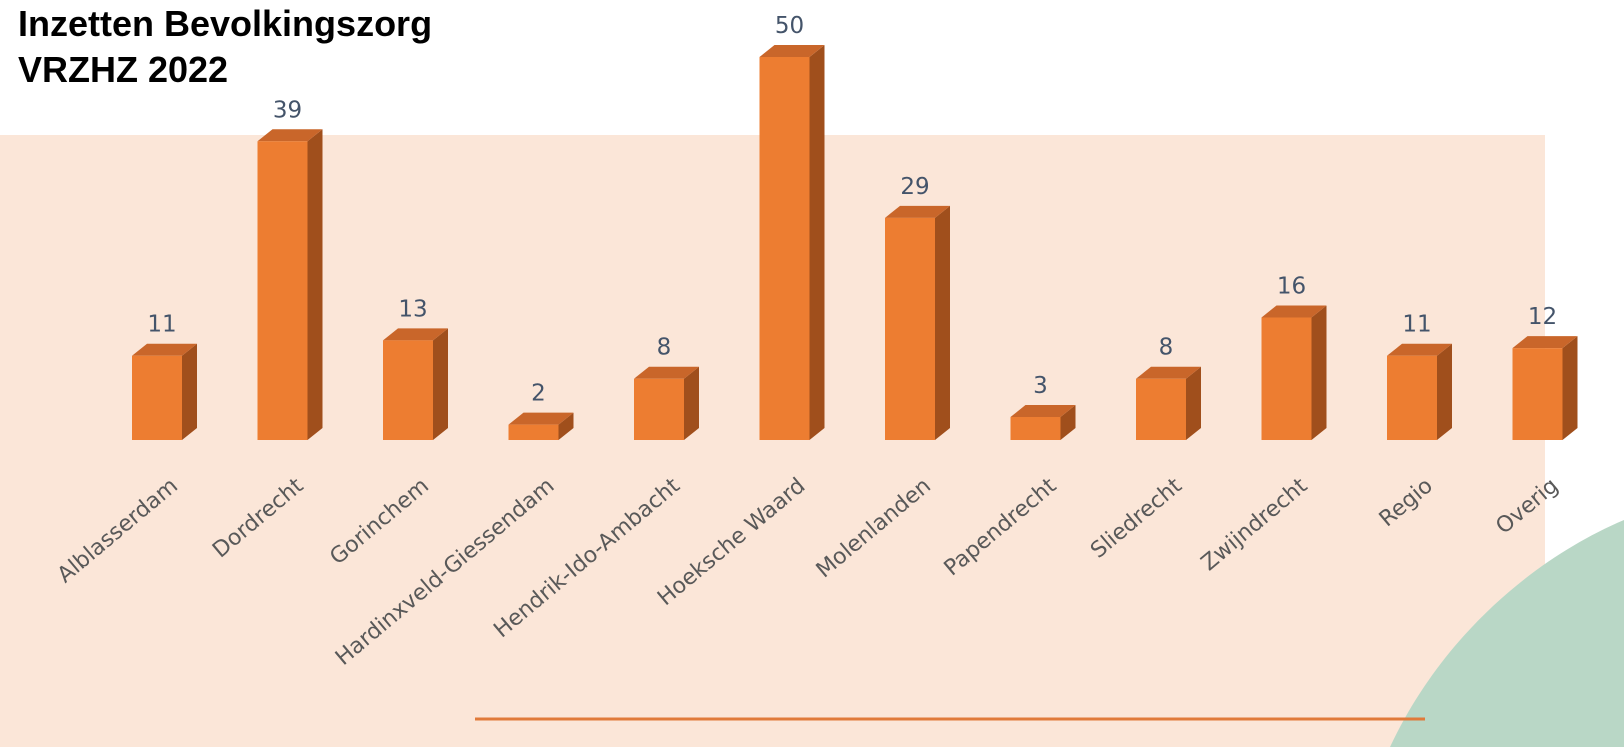 This screenshot has height=747, width=1624. I want to click on data-label: 39, so click(287, 110).